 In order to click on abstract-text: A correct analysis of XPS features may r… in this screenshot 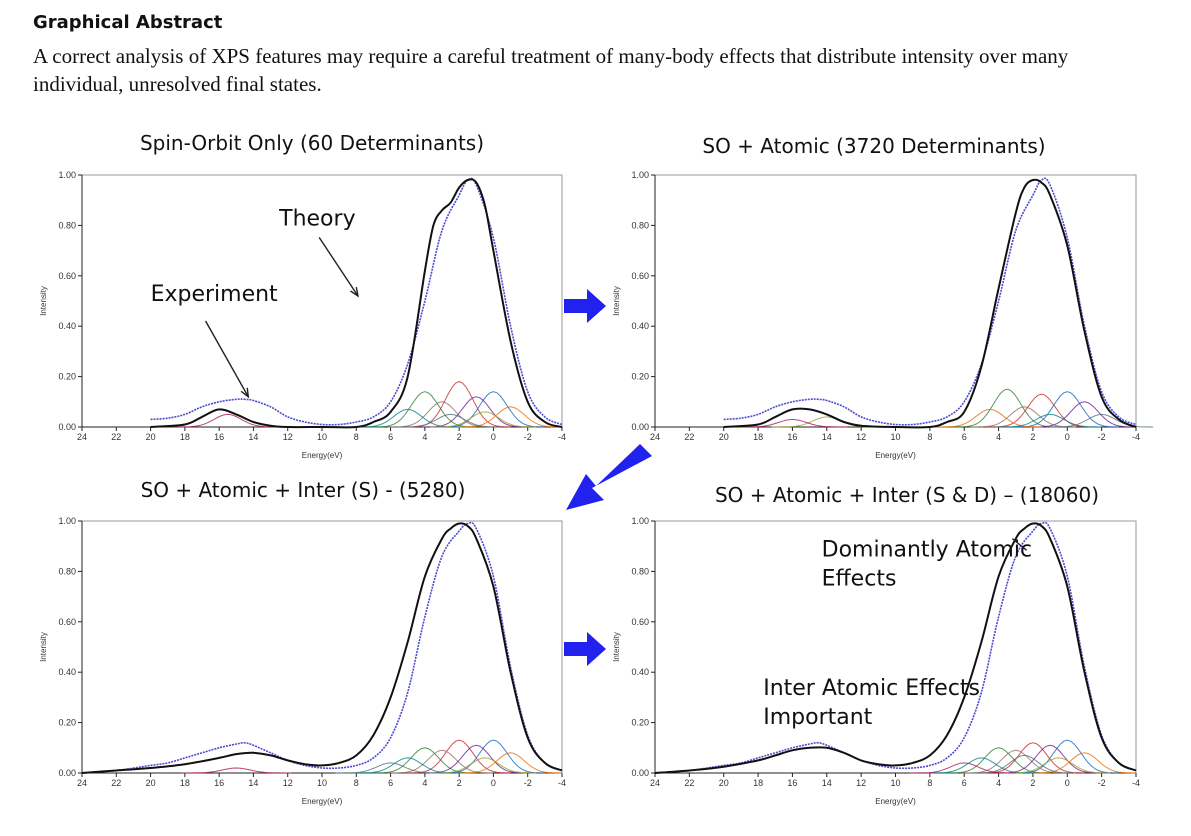, I will do `click(551, 70)`.